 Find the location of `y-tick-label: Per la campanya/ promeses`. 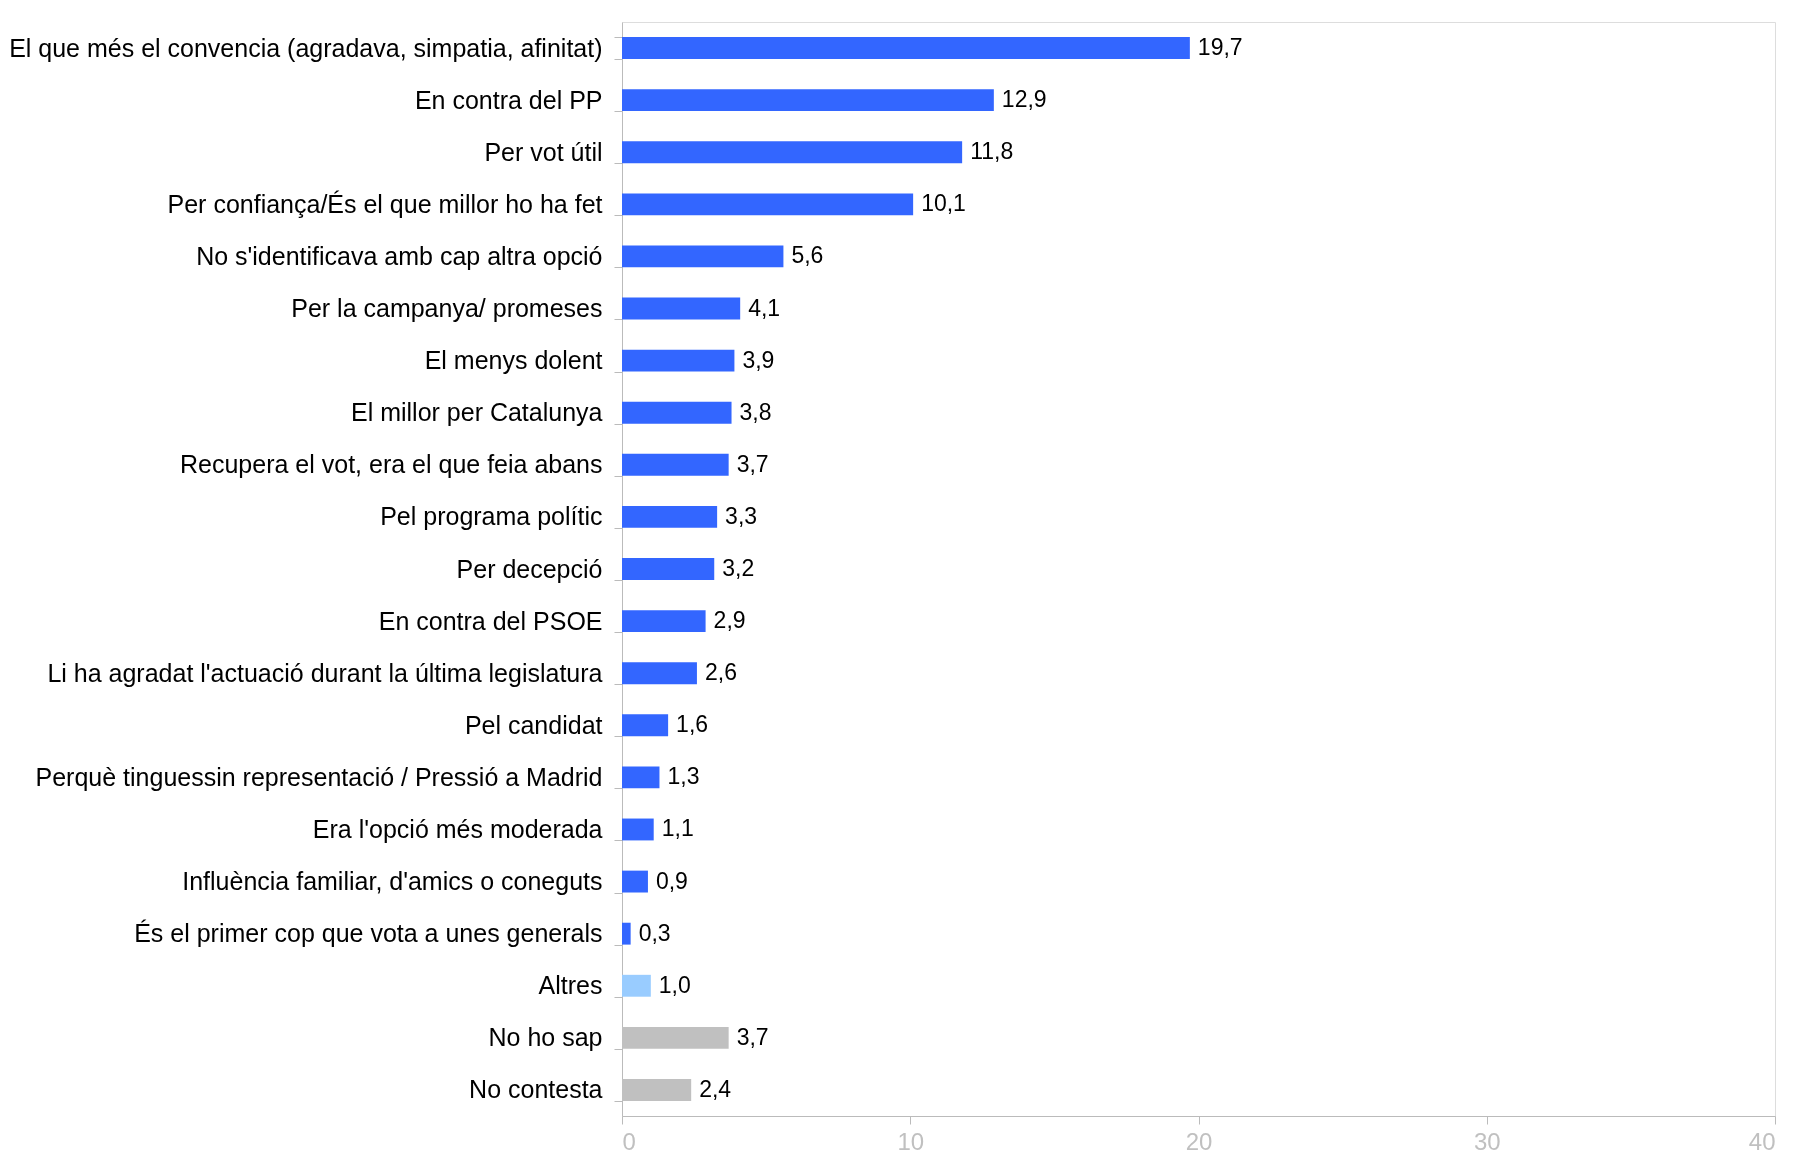

y-tick-label: Per la campanya/ promeses is located at coordinates (447, 308).